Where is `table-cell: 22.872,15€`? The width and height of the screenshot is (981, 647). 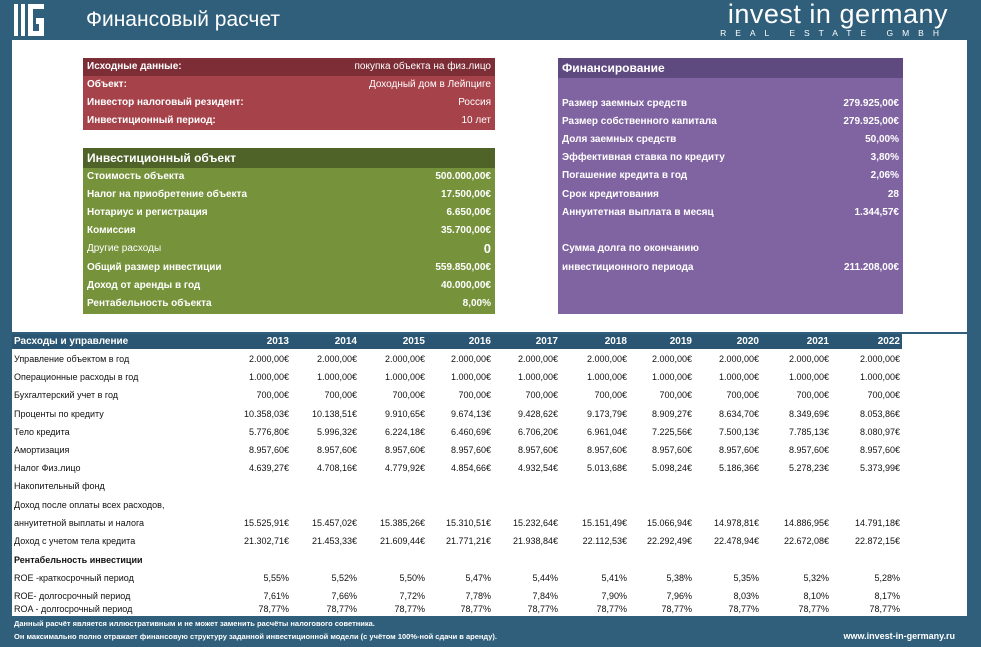
table-cell: 22.872,15€ is located at coordinates (877, 541).